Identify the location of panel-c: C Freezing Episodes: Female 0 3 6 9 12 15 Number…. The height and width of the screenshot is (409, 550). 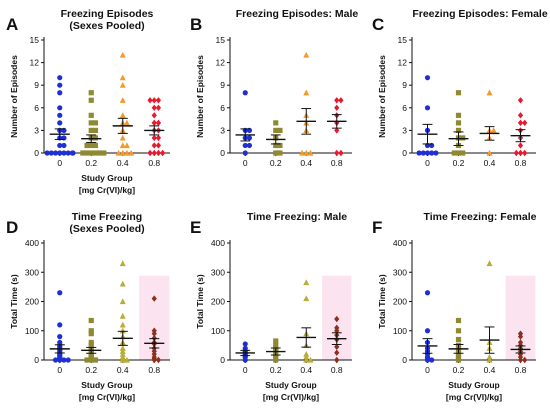
(460, 88).